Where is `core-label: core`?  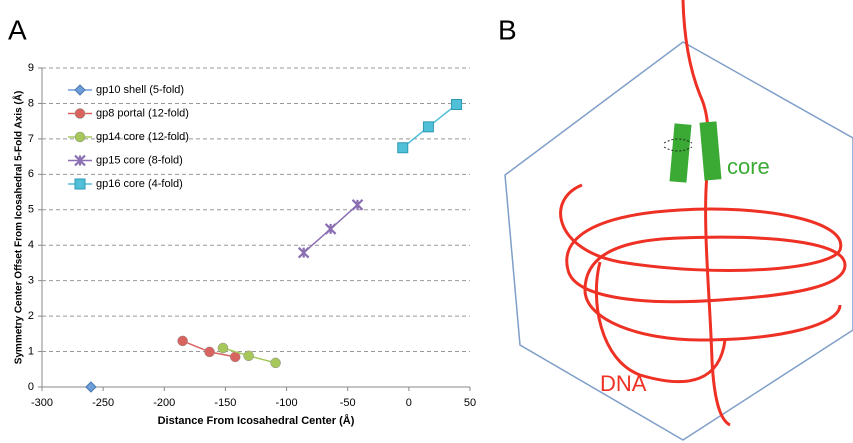 core-label: core is located at coordinates (748, 166).